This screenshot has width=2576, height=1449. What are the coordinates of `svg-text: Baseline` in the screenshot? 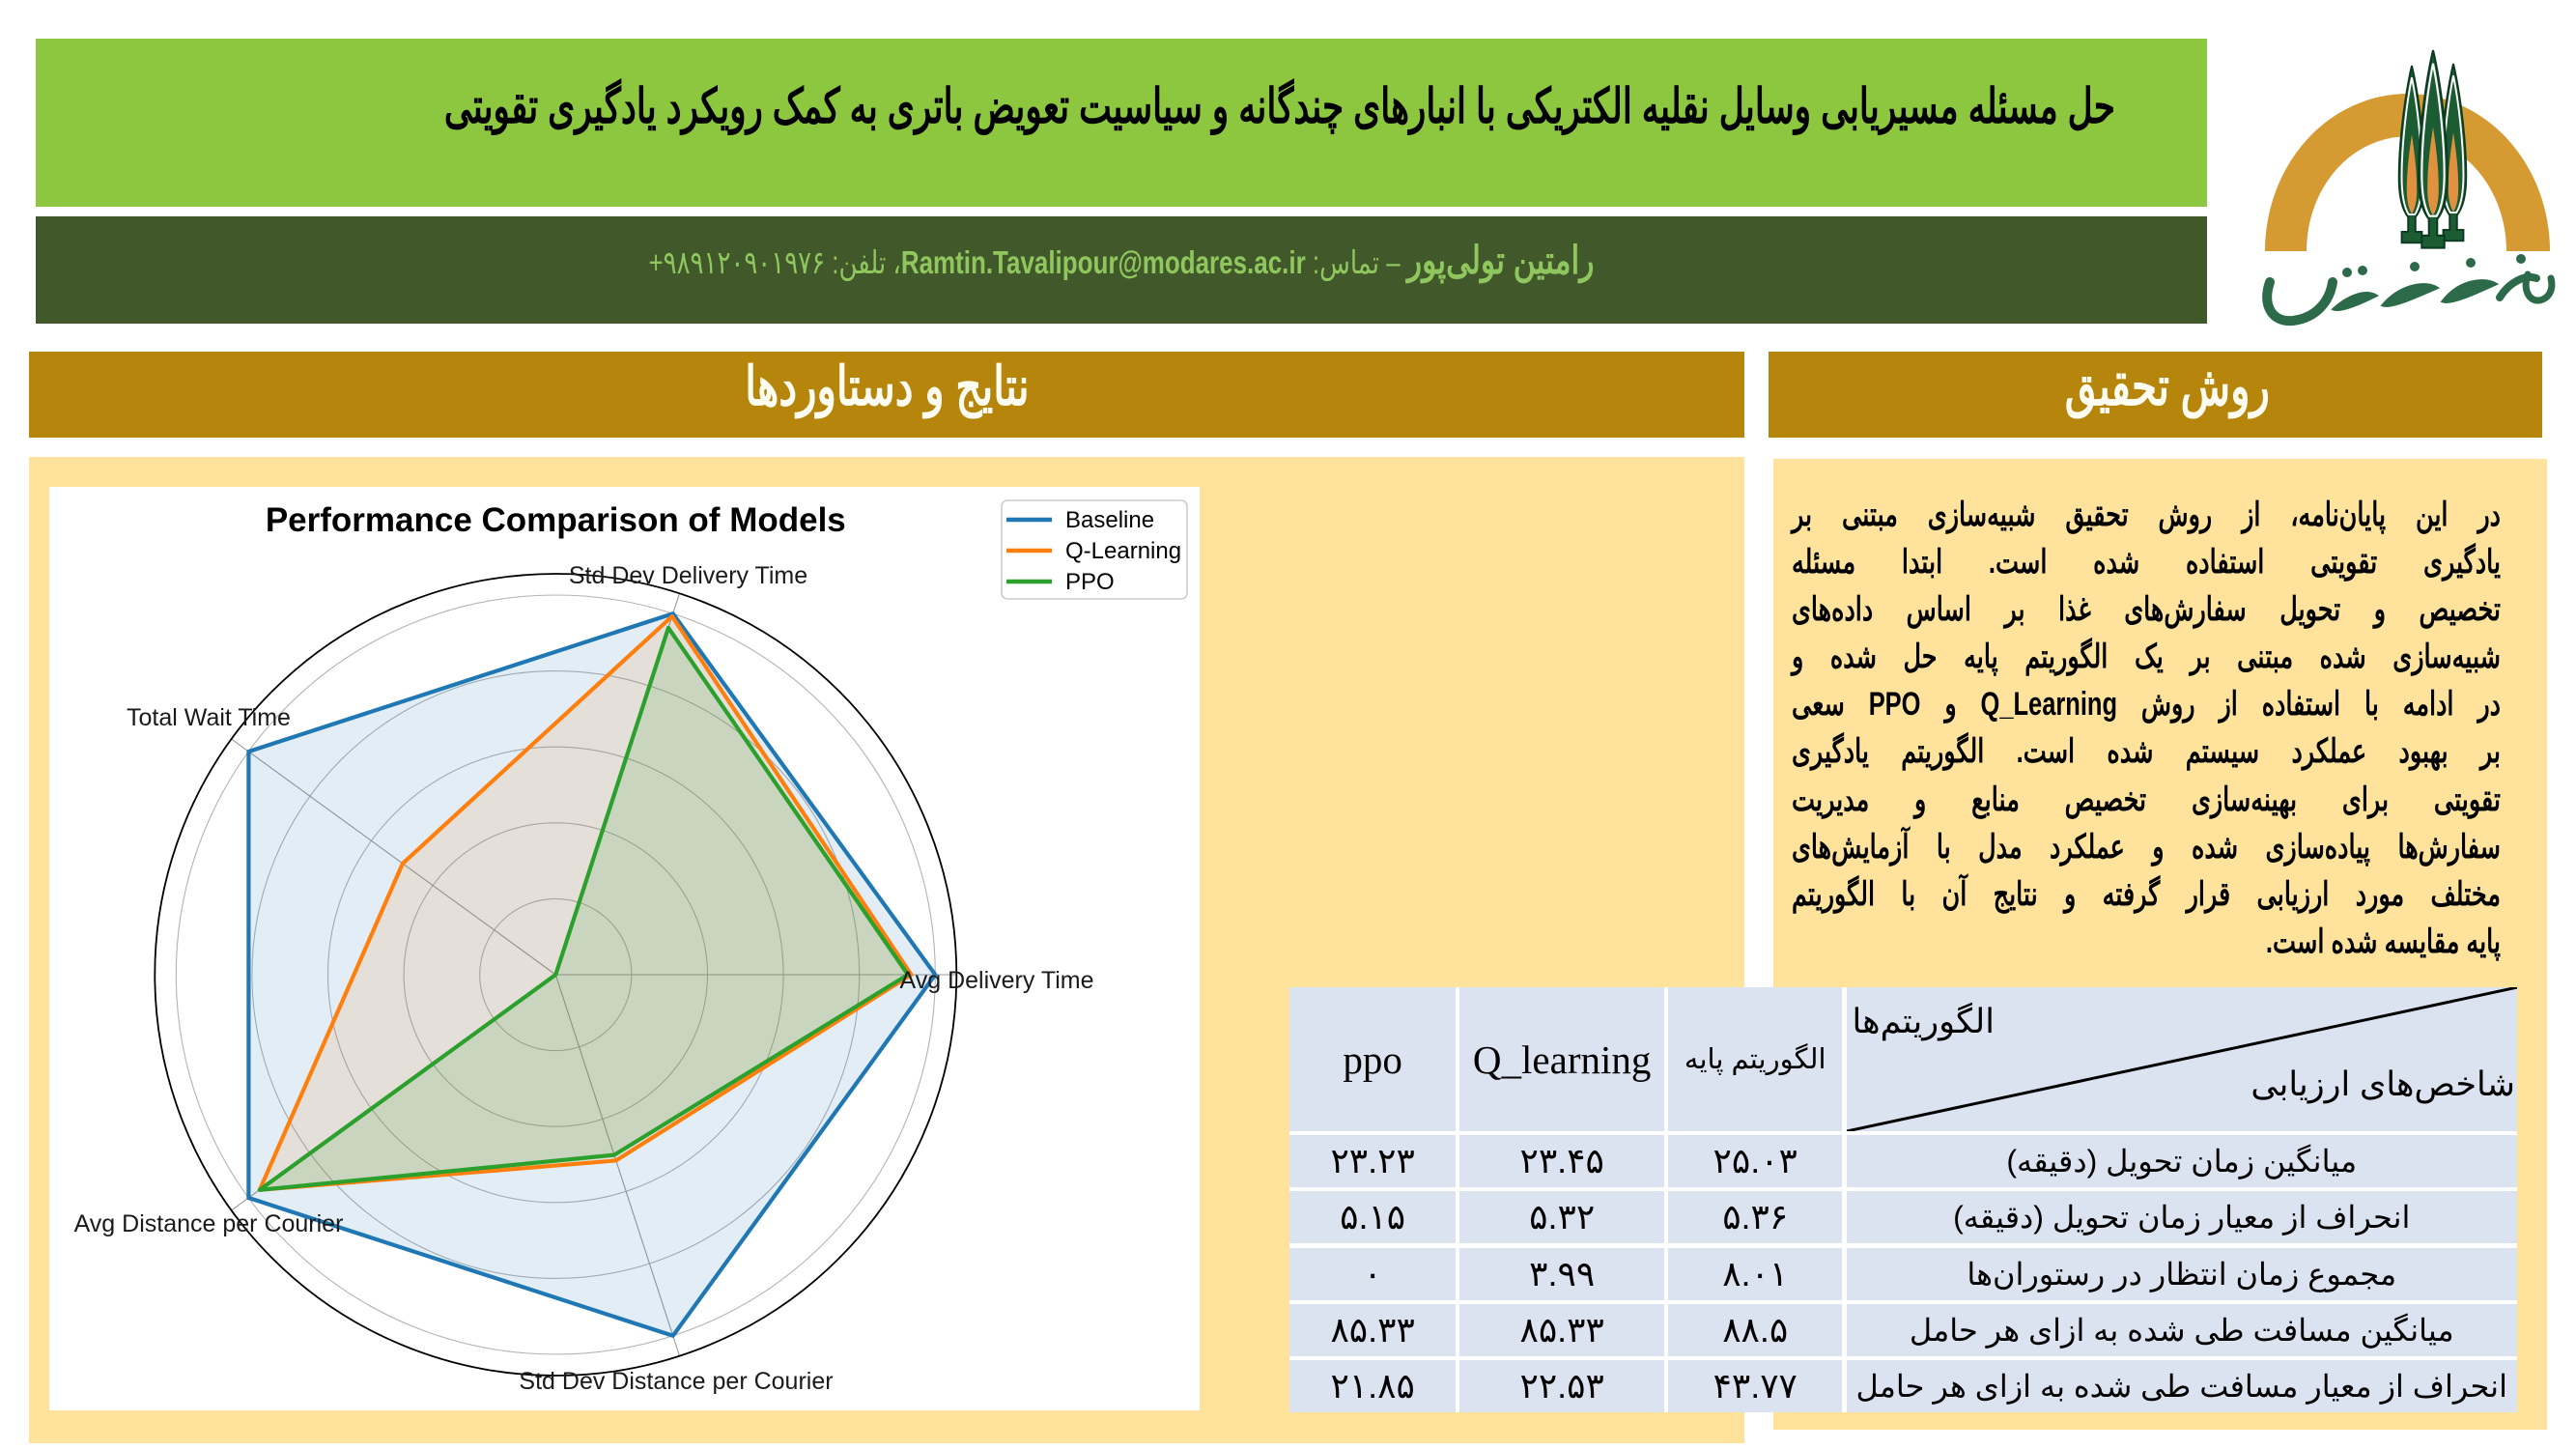 It's located at (1109, 520).